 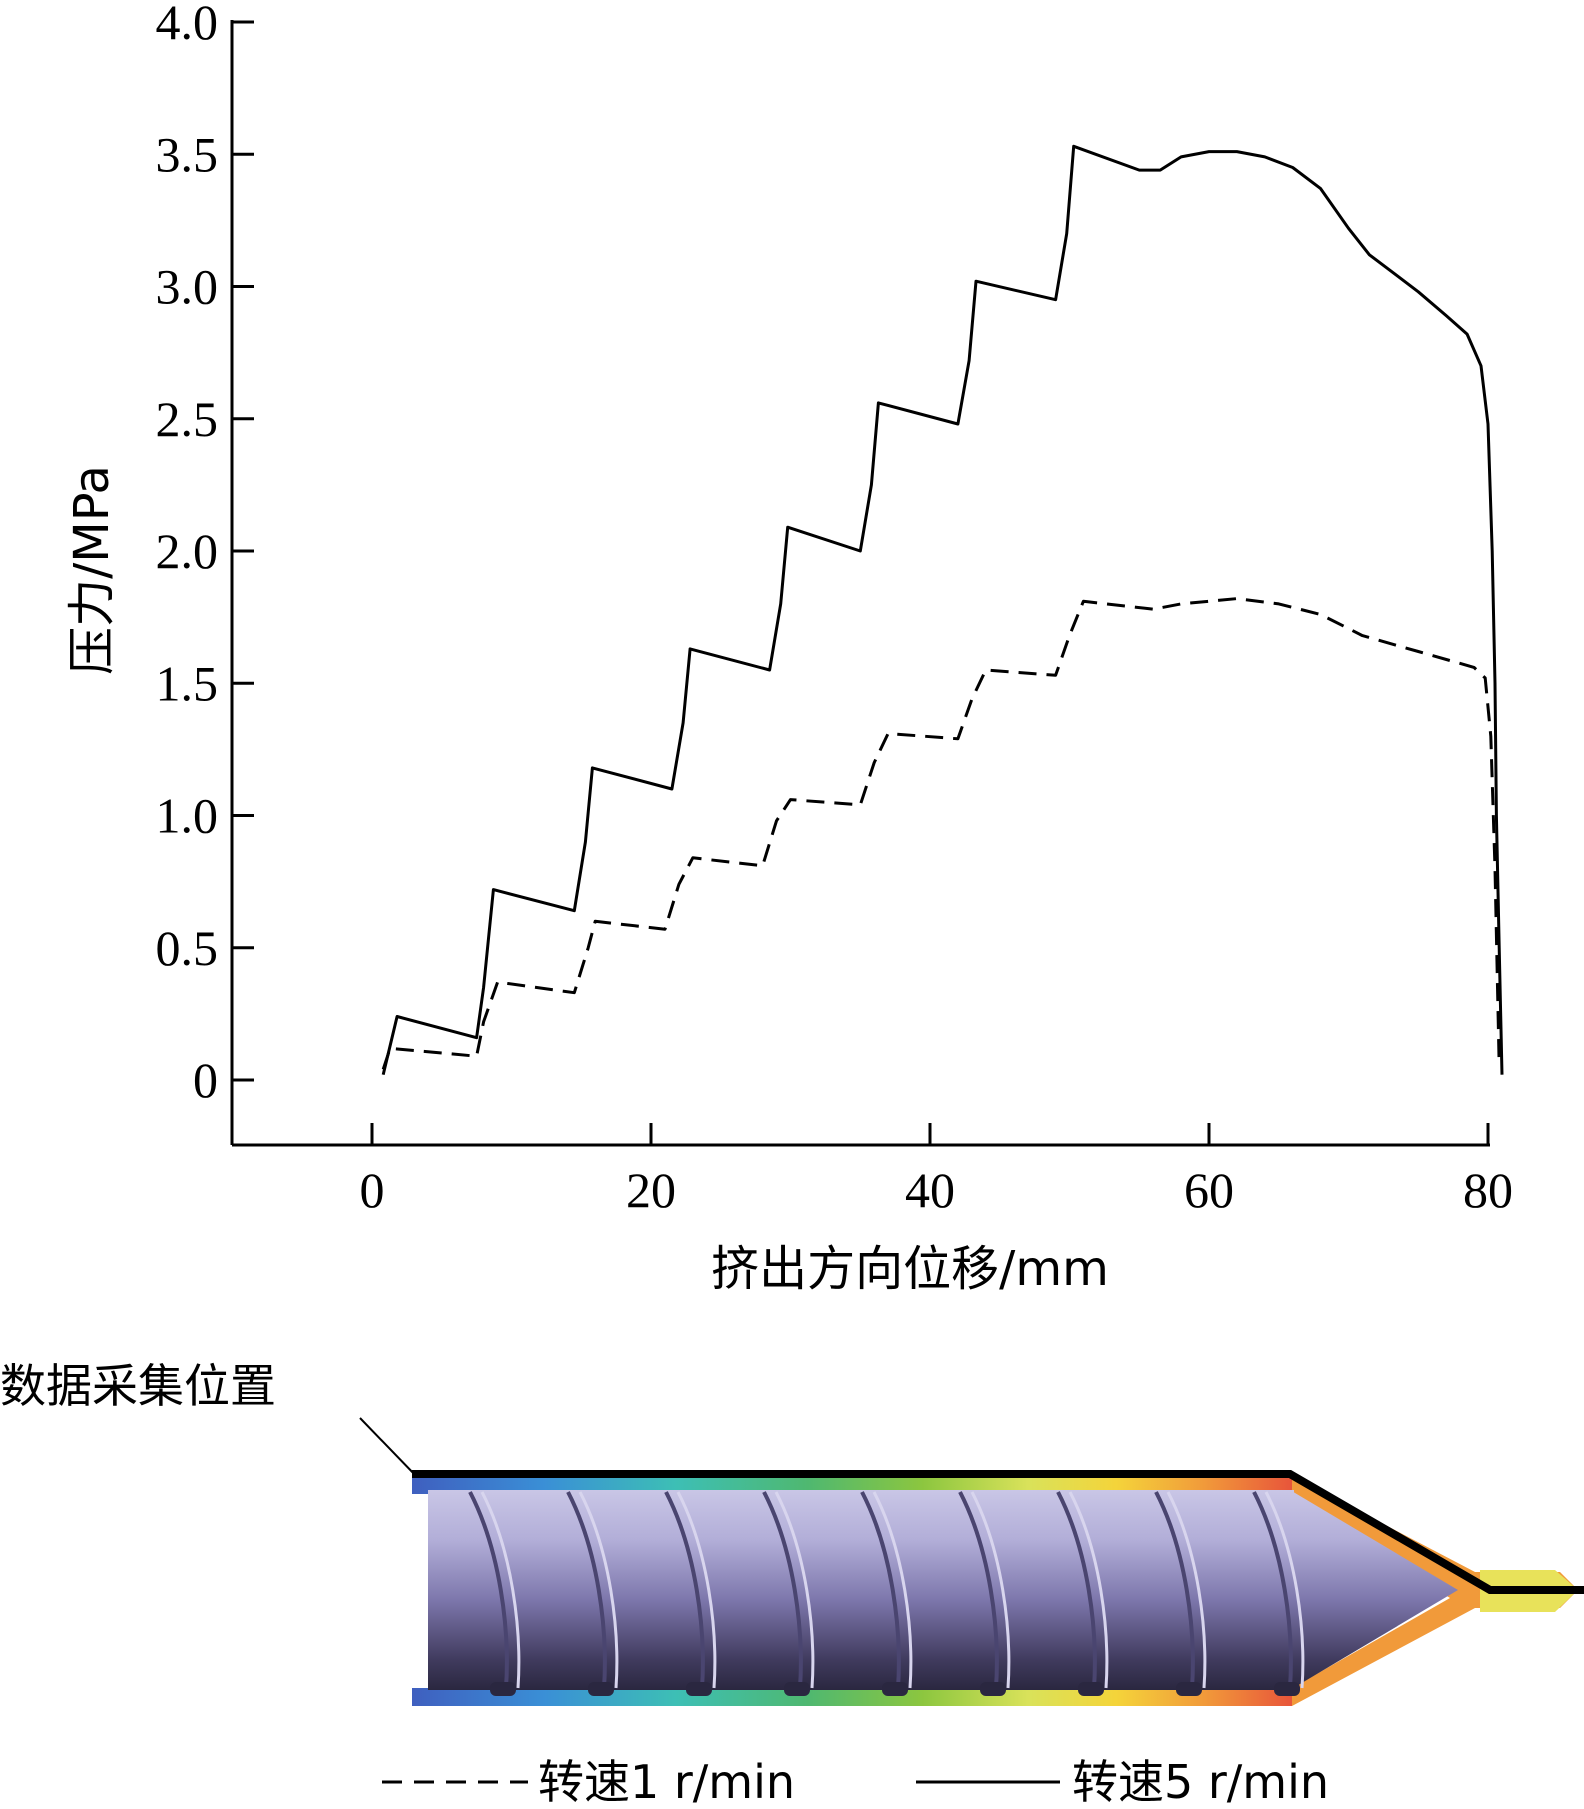 What do you see at coordinates (187, 948) in the screenshot?
I see `y-tick-label: 0.5` at bounding box center [187, 948].